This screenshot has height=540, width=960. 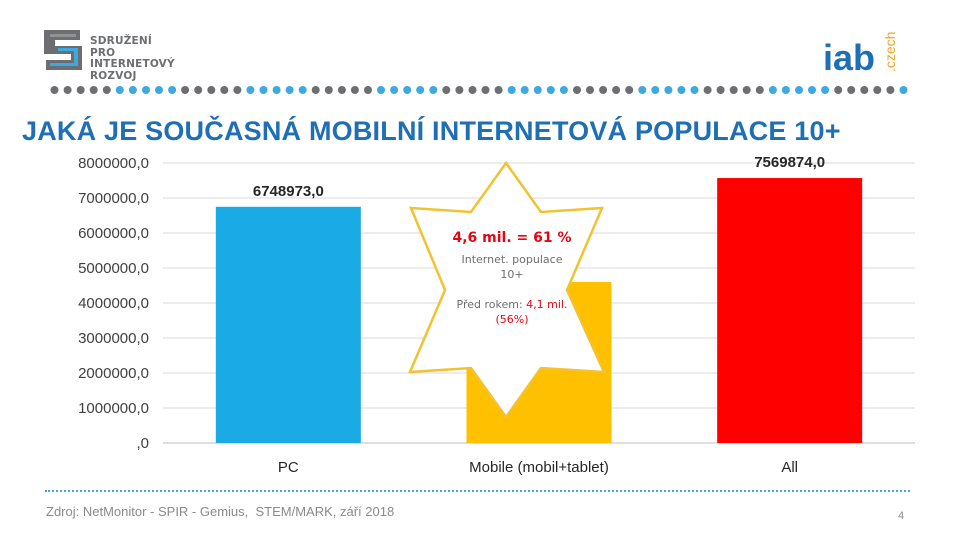 What do you see at coordinates (512, 319) in the screenshot?
I see `callout-prev-pct: (56%)` at bounding box center [512, 319].